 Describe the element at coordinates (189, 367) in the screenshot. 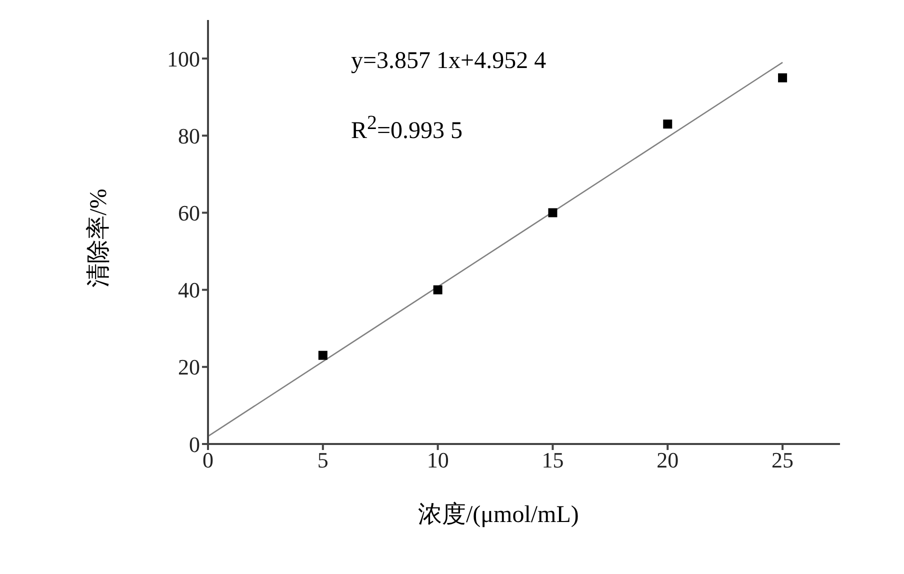

I see `y-tick-label: 20` at that location.